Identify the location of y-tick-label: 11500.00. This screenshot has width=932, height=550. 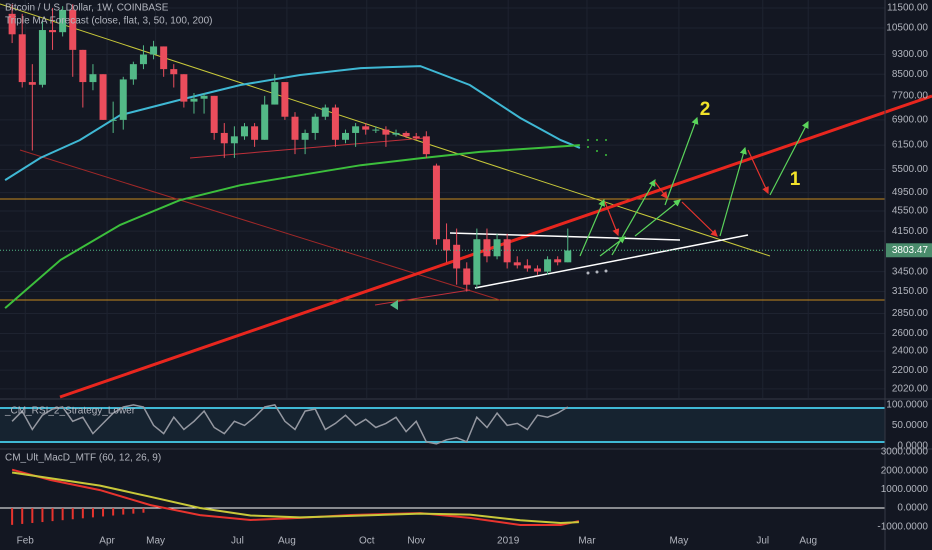
(907, 8).